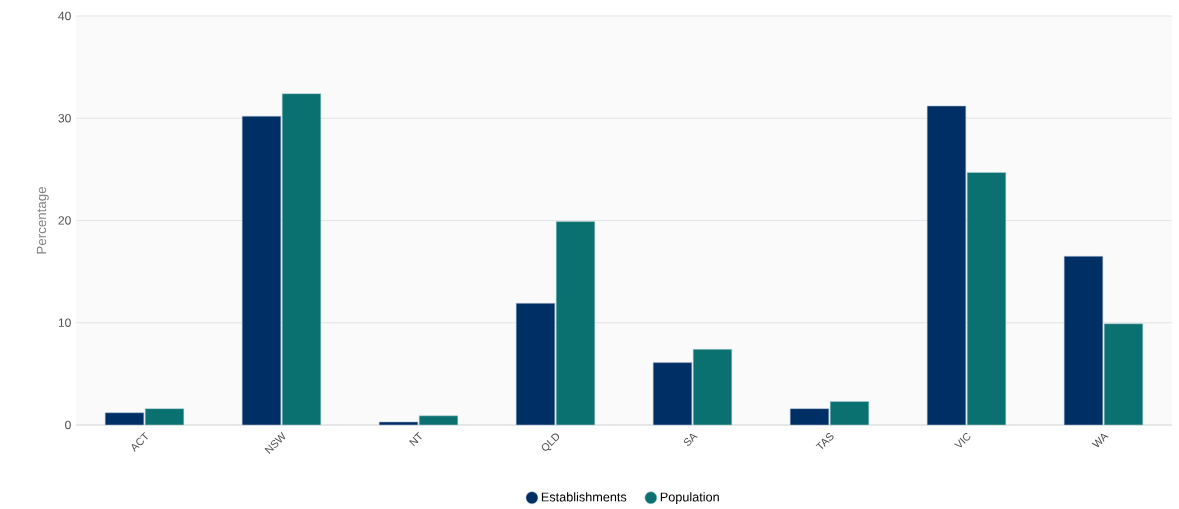 This screenshot has width=1179, height=509. What do you see at coordinates (64, 220) in the screenshot?
I see `y-tick-label: 20` at bounding box center [64, 220].